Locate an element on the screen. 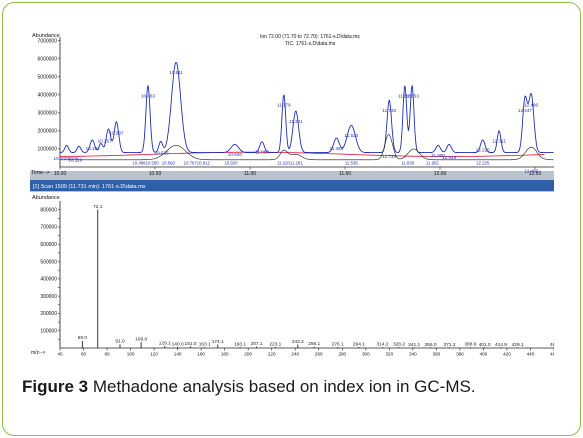 The width and height of the screenshot is (583, 438). chromatogram-baseline-label: 11.538 is located at coordinates (351, 162).